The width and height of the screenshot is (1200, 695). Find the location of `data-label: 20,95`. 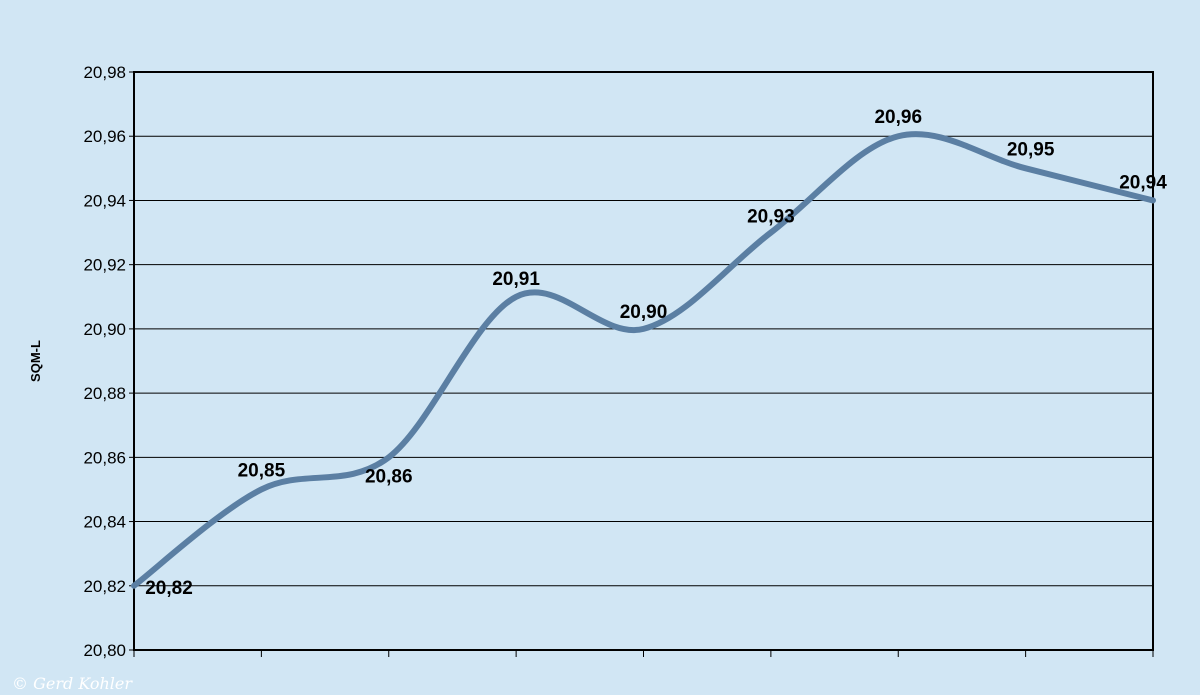

data-label: 20,95 is located at coordinates (1031, 149).